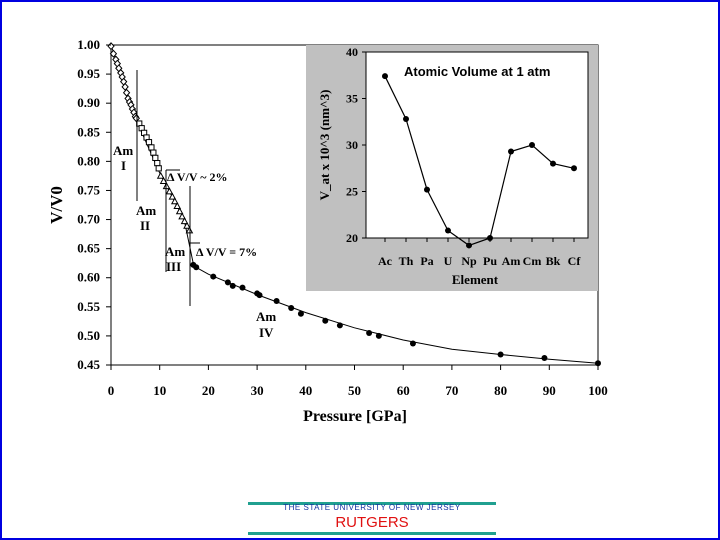 The height and width of the screenshot is (540, 720). I want to click on x-tick-label: 100, so click(598, 390).